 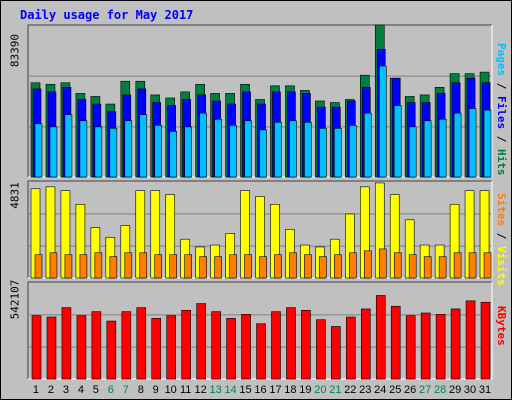 I want to click on day-label: 9, so click(x=156, y=390).